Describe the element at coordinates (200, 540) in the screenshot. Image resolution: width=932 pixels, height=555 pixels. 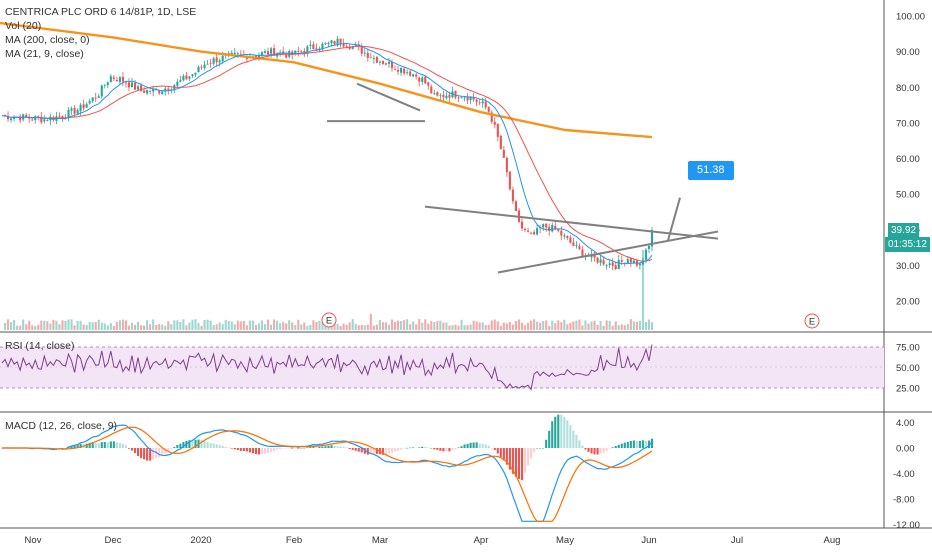
I see `time-tick-label: 2020` at that location.